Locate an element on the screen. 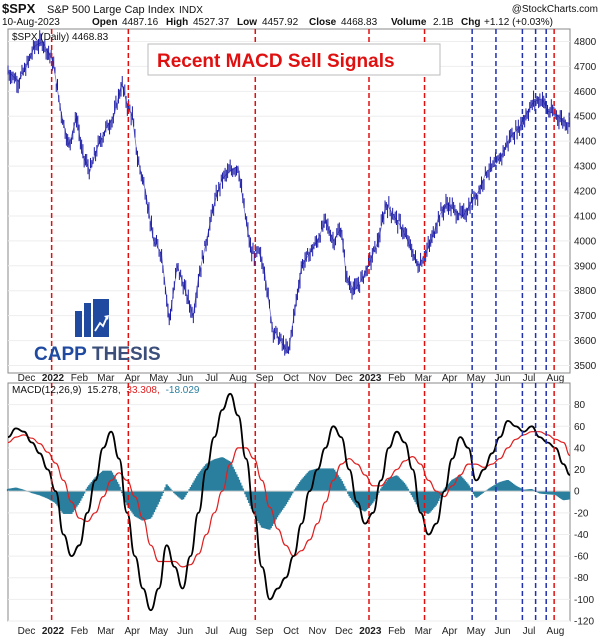 Image resolution: width=601 pixels, height=640 pixels. price-legend: $SPX (Daily) 4468.83 is located at coordinates (60, 37).